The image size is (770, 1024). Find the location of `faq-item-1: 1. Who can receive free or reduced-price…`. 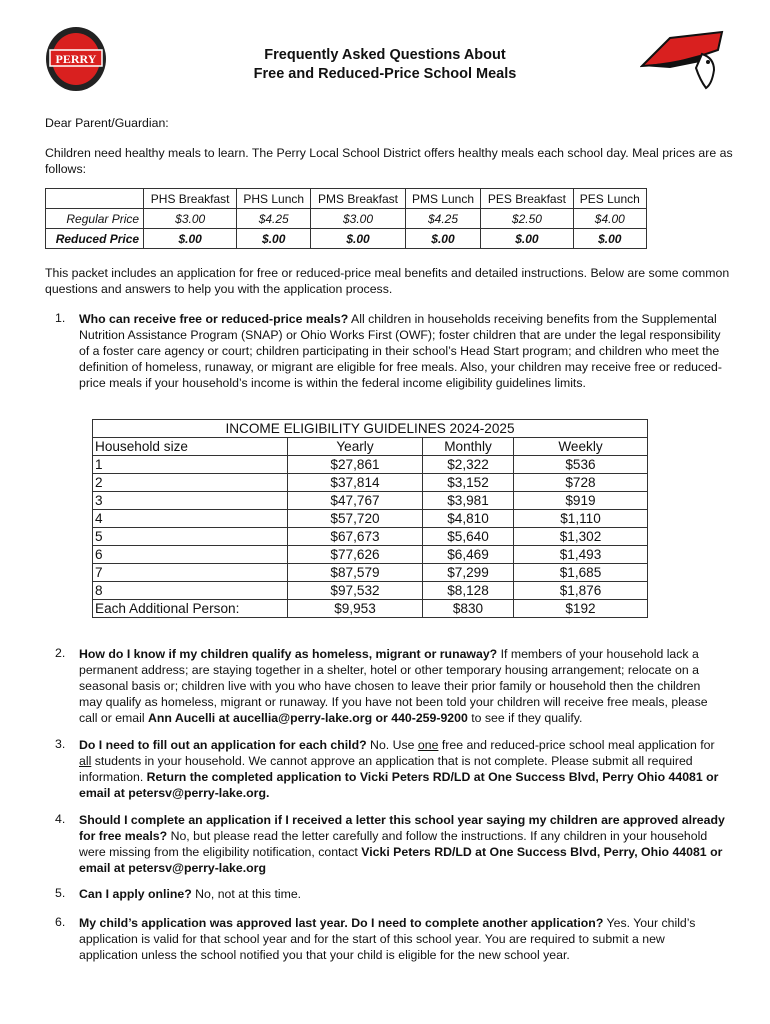

faq-item-1: 1. Who can receive free or reduced-price… is located at coordinates (385, 351).